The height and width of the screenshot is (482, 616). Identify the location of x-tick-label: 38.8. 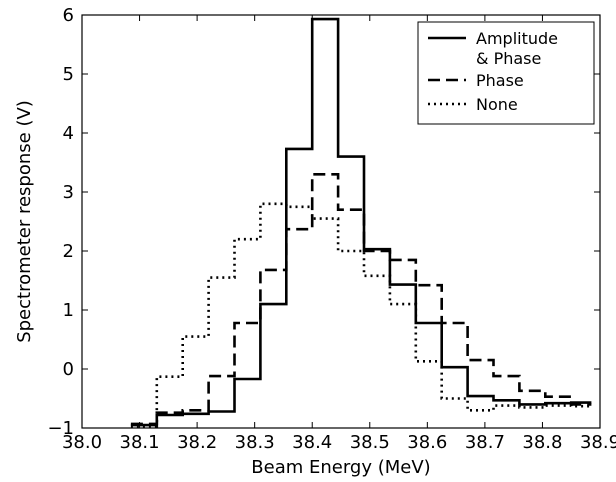
(542, 442).